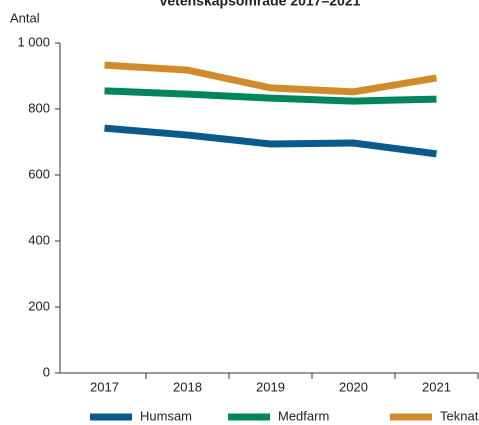 This screenshot has height=425, width=479. Describe the element at coordinates (260, 4) in the screenshot. I see `chart-title: vetenskapsområde 2017–2021` at that location.